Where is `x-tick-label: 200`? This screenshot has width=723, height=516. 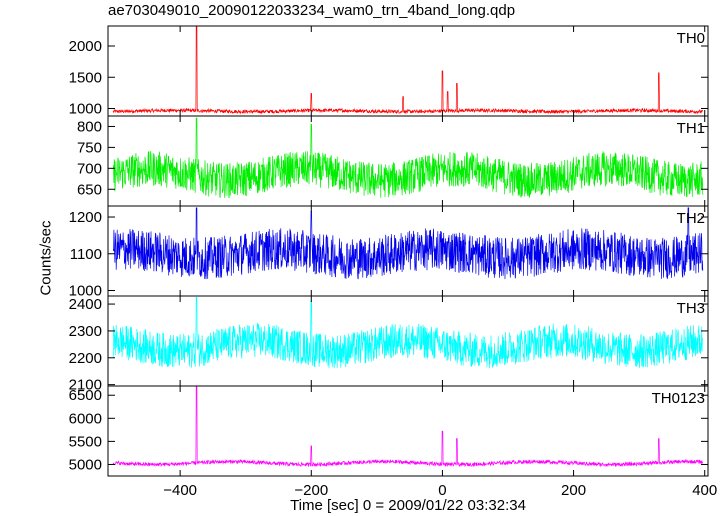
x-tick-label: 200 is located at coordinates (573, 490).